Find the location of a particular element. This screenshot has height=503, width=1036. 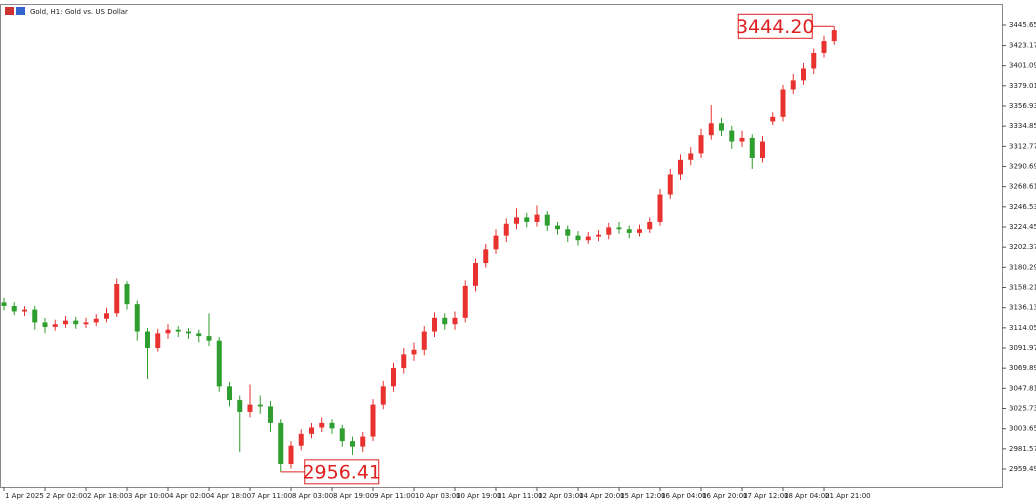

y-tick-label: 3136.13 is located at coordinates (1022, 308).